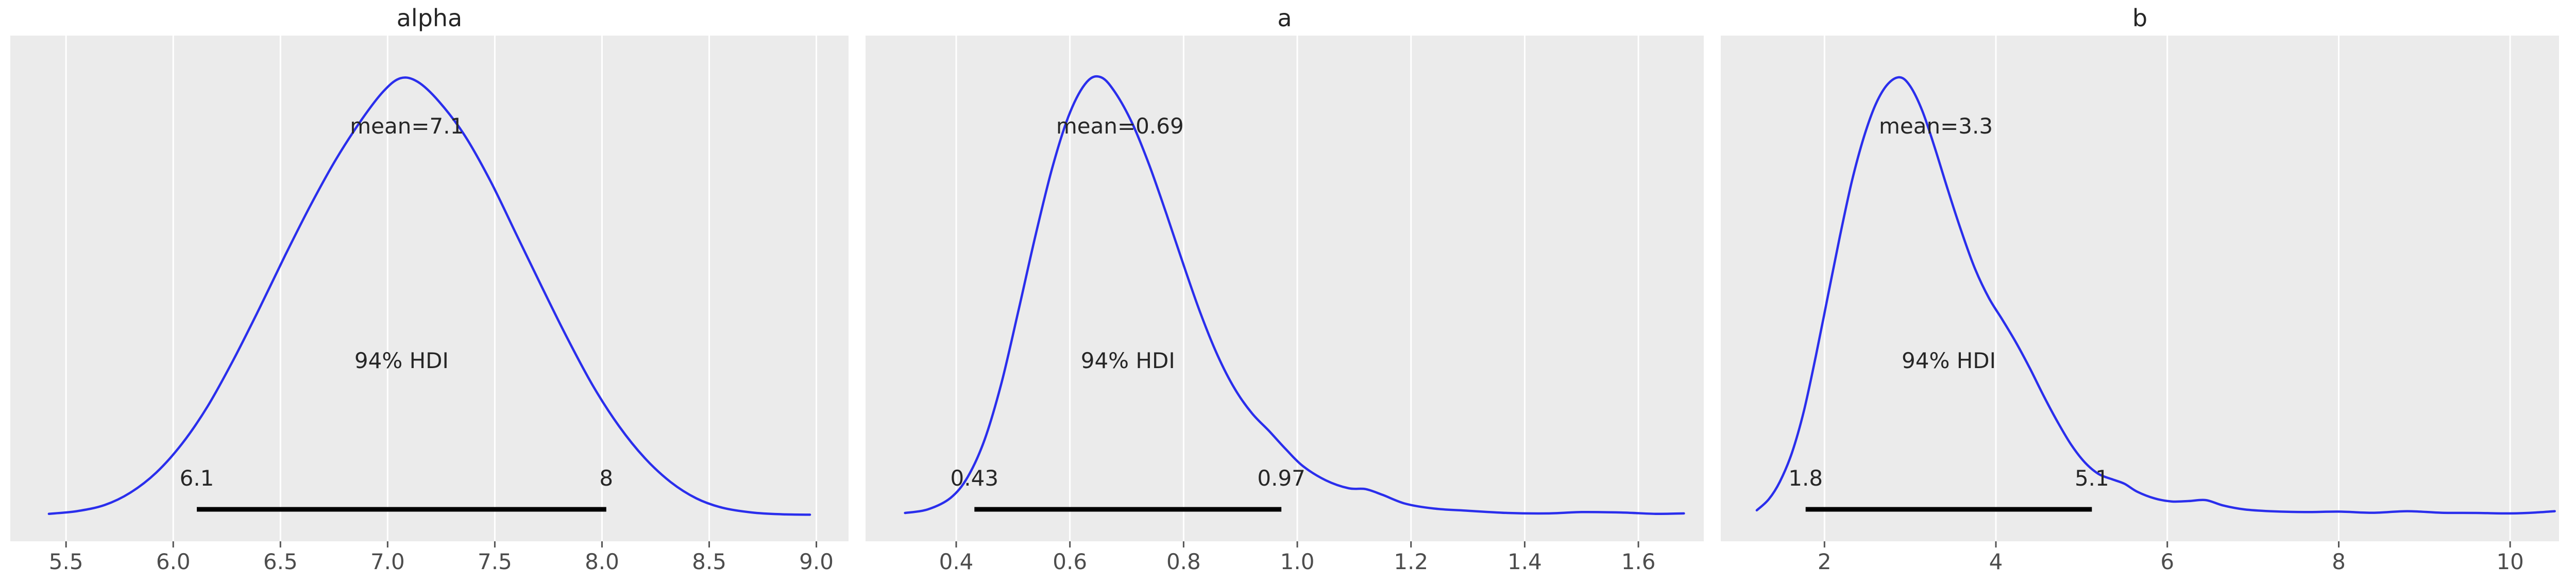 Image resolution: width=2576 pixels, height=581 pixels. Describe the element at coordinates (2167, 561) in the screenshot. I see `x-tick-label: 6` at that location.